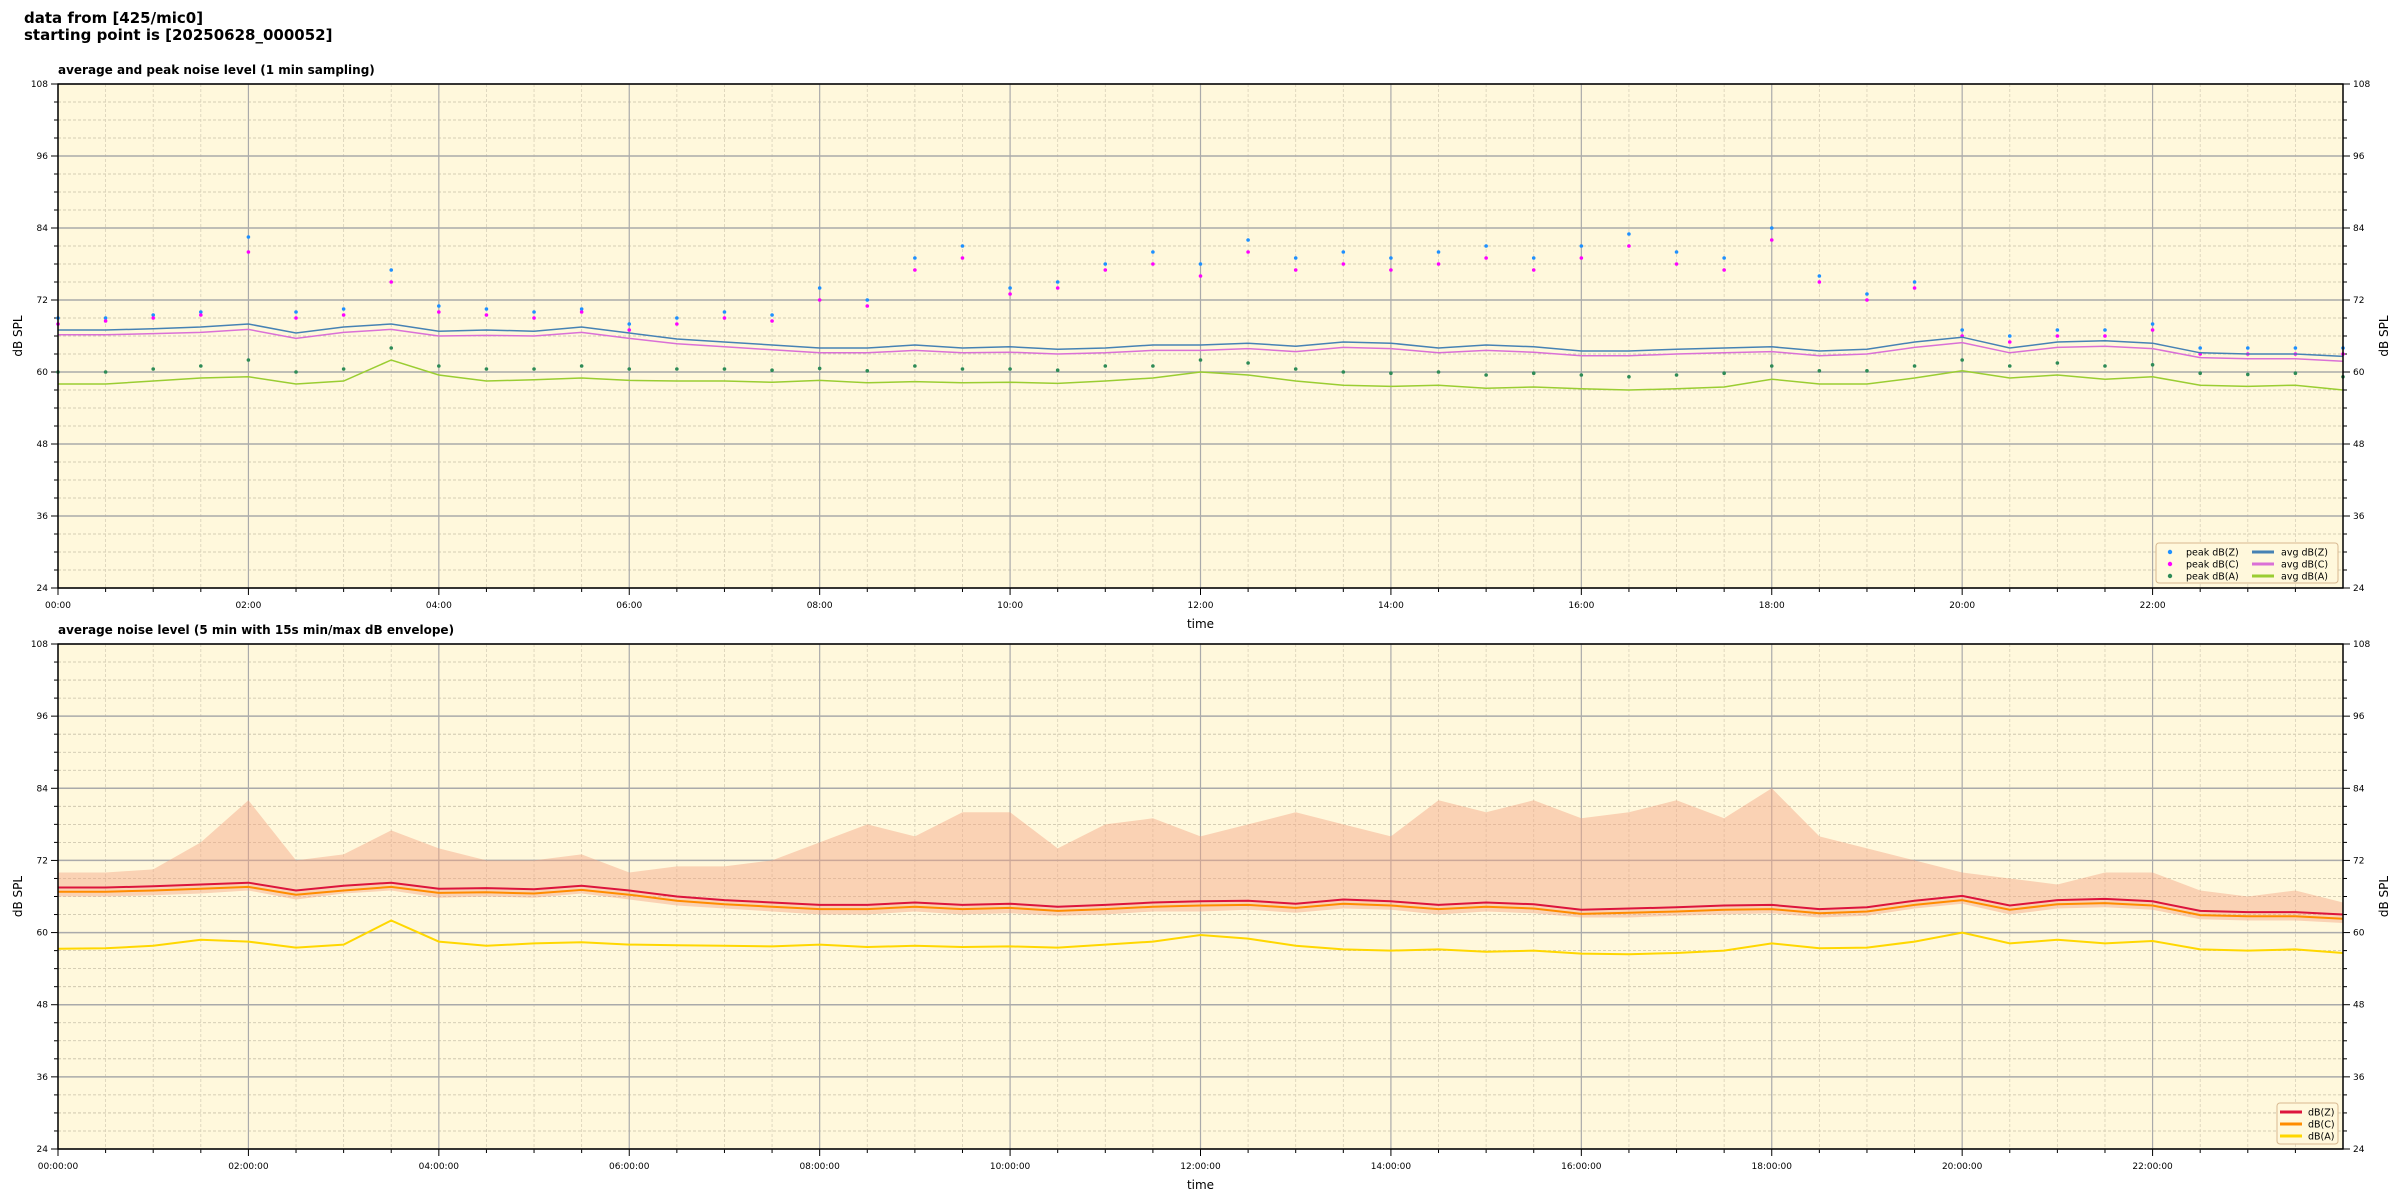  I want to click on legend: dB(Z)dB(C)dB(A), so click(2307, 1123).